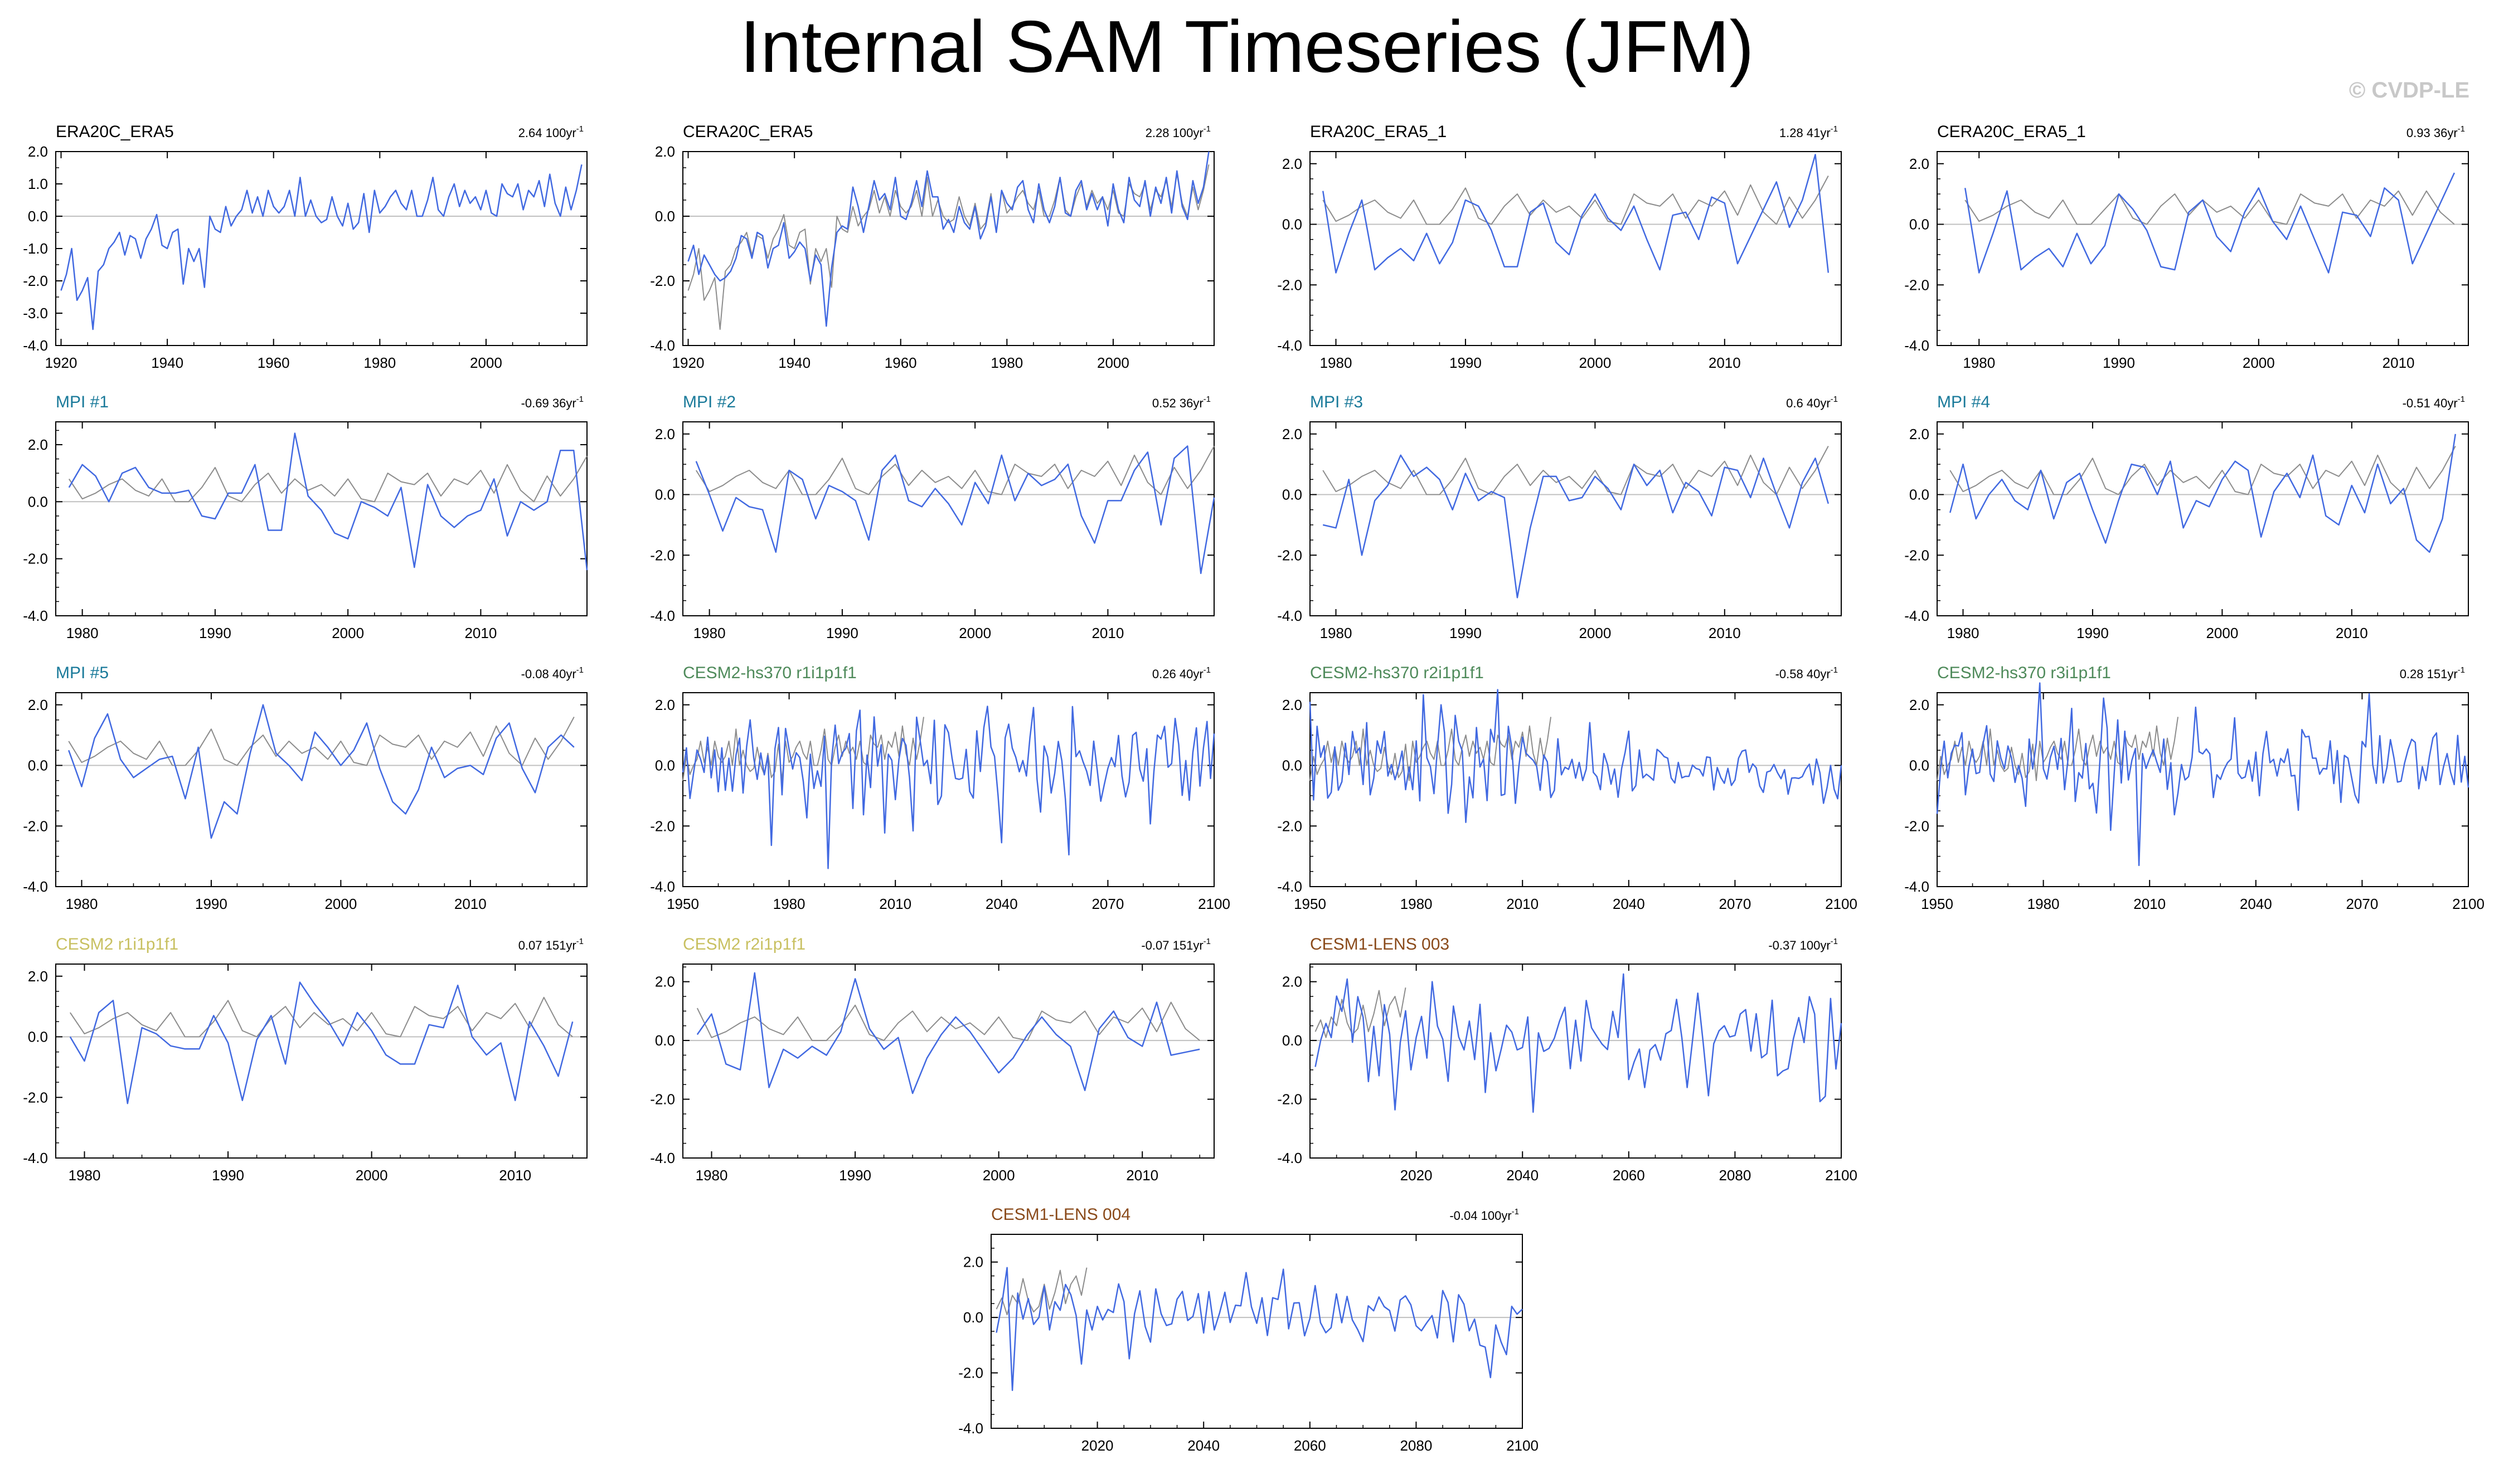 This screenshot has width=2494, height=1484. Describe the element at coordinates (1808, 132) in the screenshot. I see `trend-label: 1.28 41yr-1` at that location.